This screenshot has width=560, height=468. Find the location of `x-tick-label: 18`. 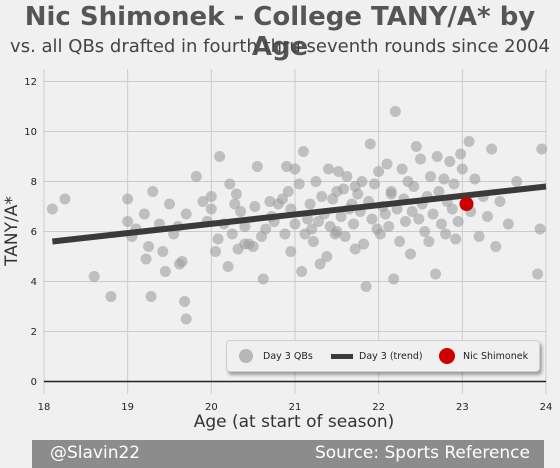

x-tick-label: 18 is located at coordinates (44, 407).